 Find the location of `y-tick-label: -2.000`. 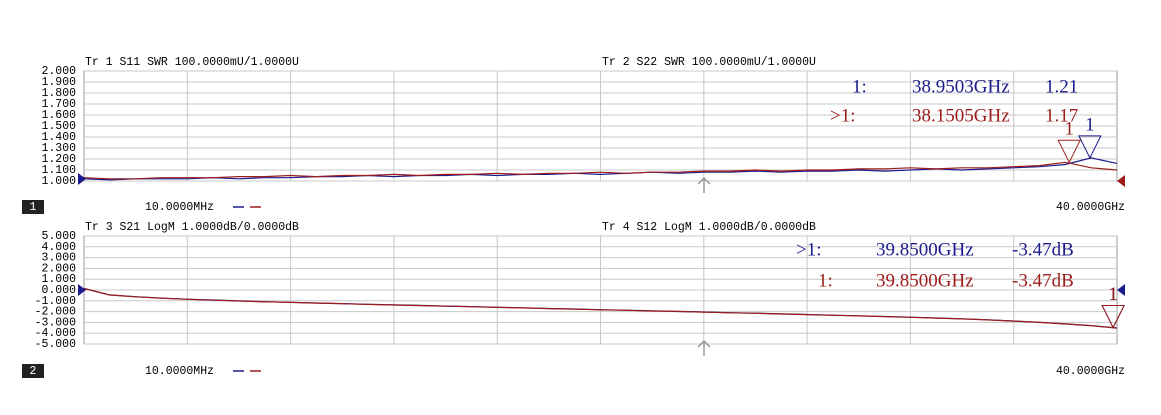

y-tick-label: -2.000 is located at coordinates (56, 312).